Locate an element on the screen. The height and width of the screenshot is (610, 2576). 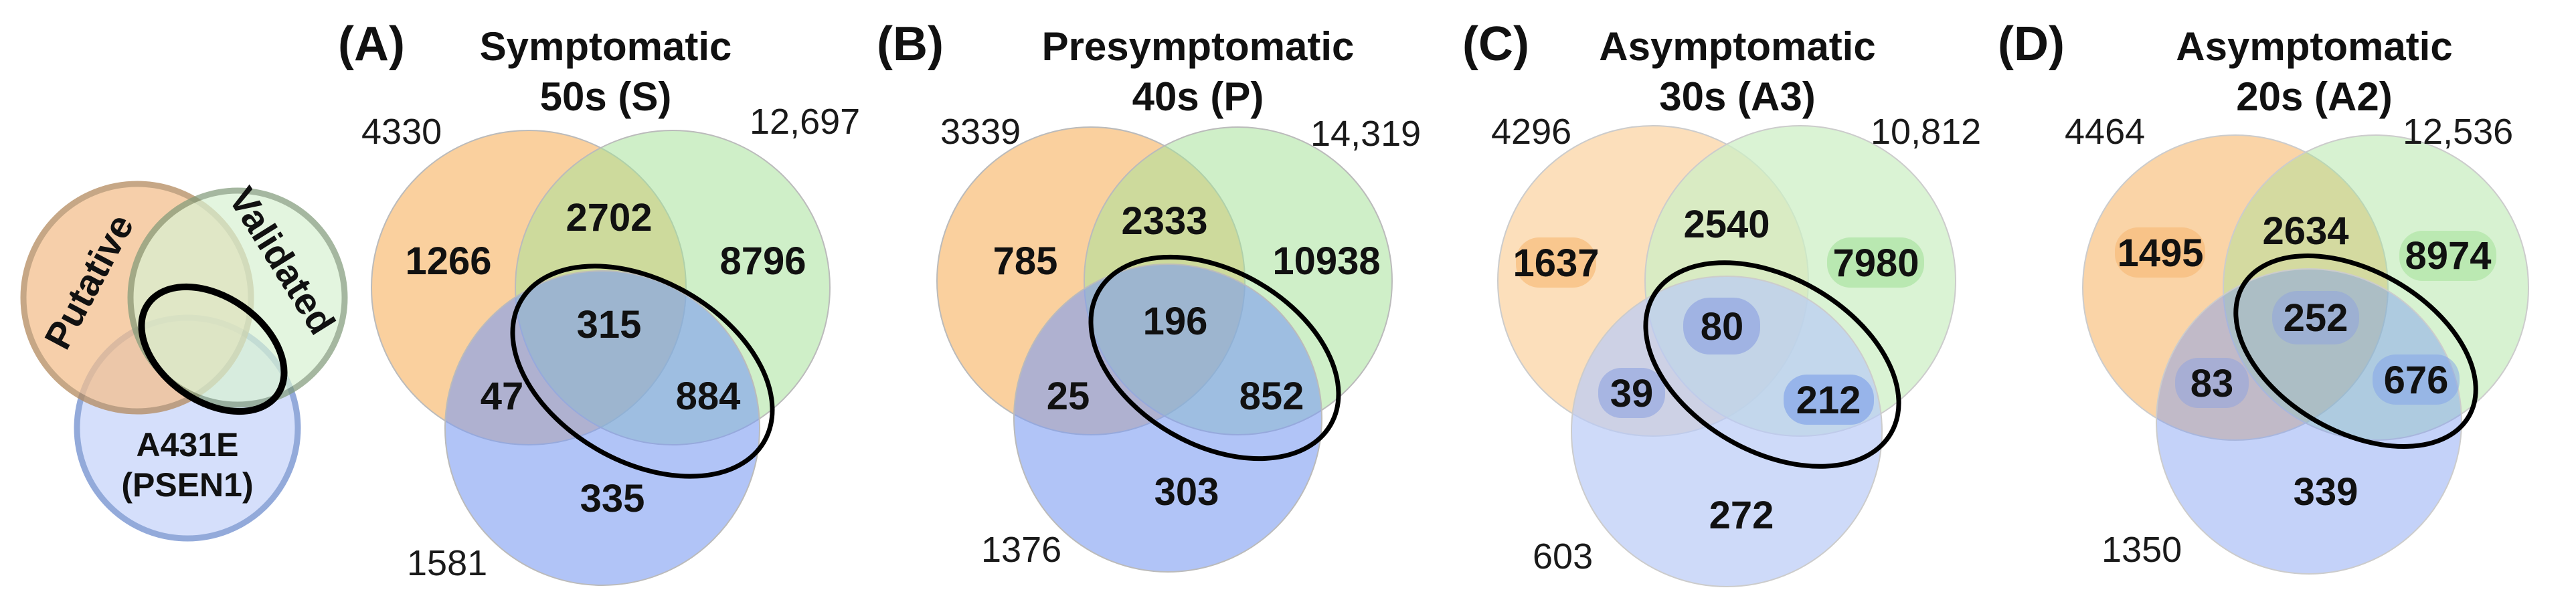
legend-validated-circle is located at coordinates (237, 297).